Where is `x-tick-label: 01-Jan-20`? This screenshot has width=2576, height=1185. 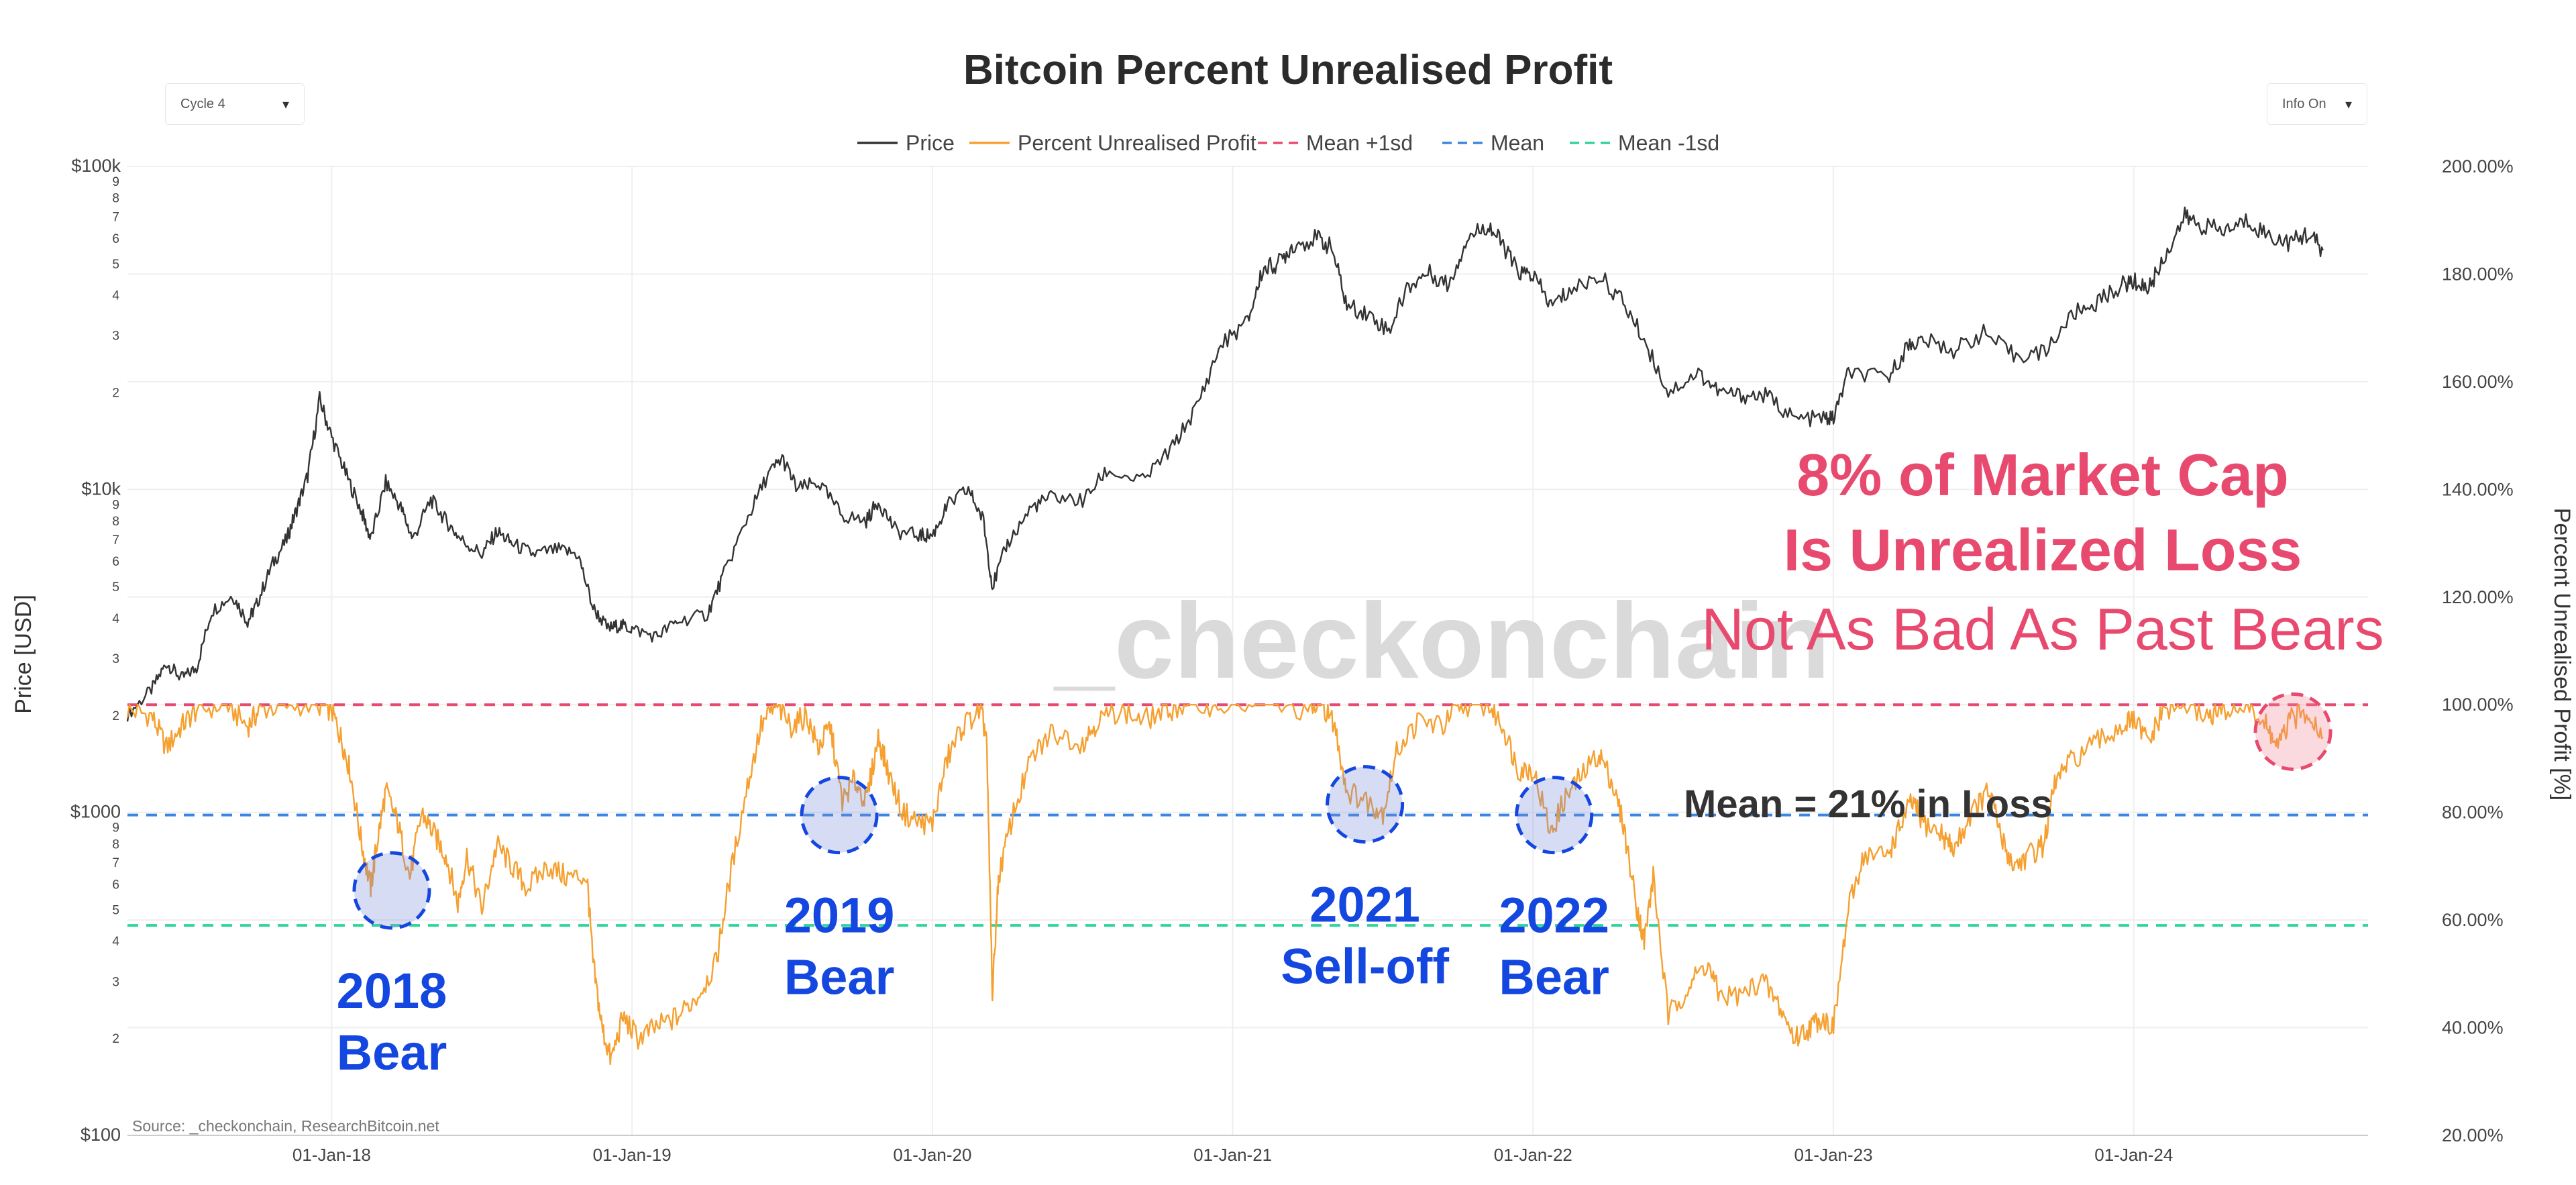 x-tick-label: 01-Jan-20 is located at coordinates (932, 1155).